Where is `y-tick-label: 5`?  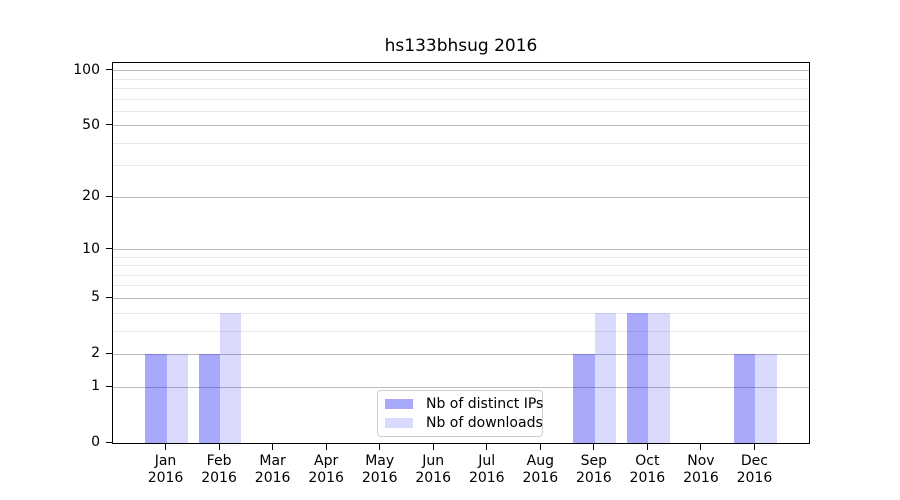 y-tick-label: 5 is located at coordinates (95, 297).